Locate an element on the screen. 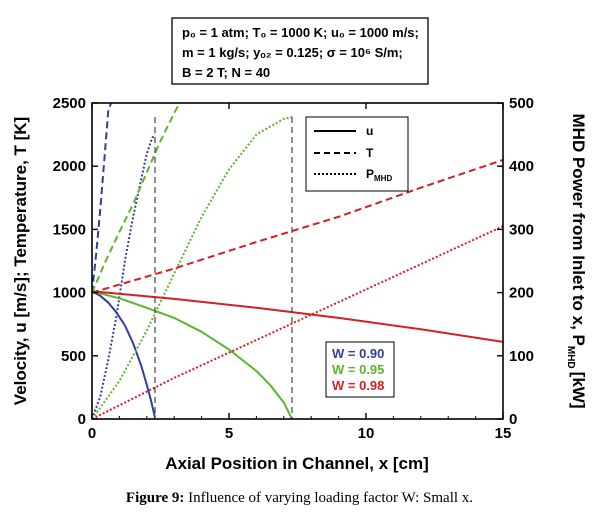 The width and height of the screenshot is (599, 529). legend-w-095: W = 0.95 is located at coordinates (358, 369).